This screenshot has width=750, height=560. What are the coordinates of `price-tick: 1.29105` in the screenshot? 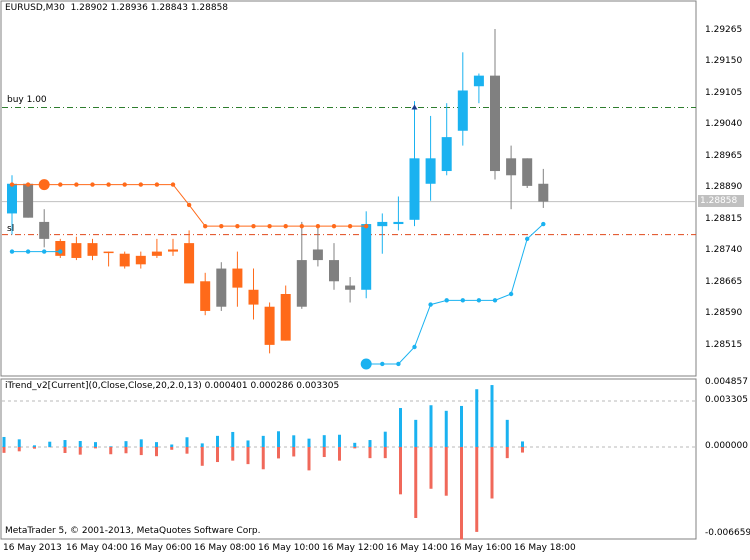 It's located at (724, 93).